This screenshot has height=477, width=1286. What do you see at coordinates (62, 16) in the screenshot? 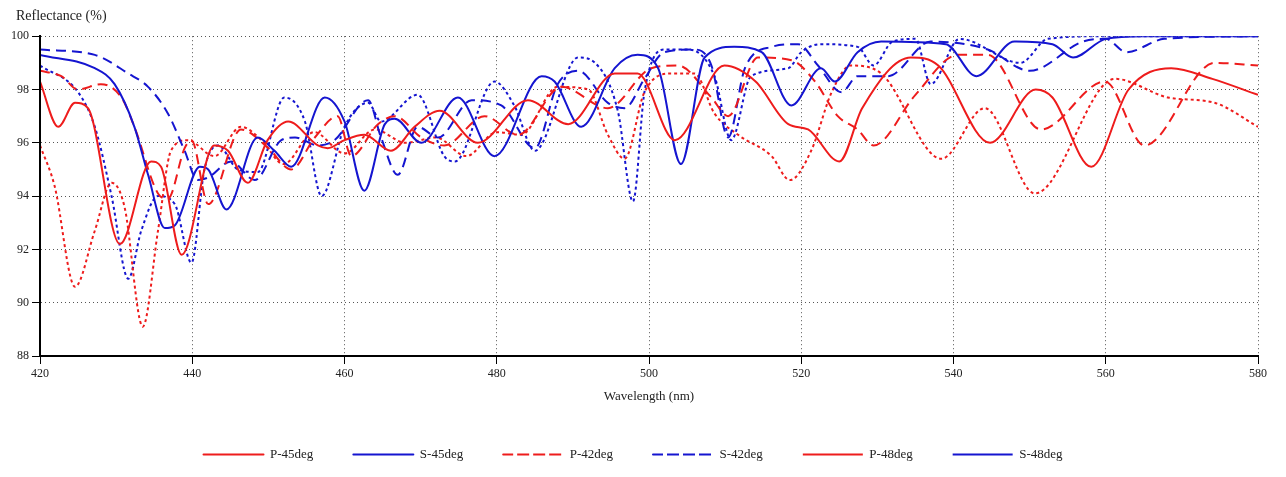
I see `y-axis-title: Reflectance (%)` at bounding box center [62, 16].